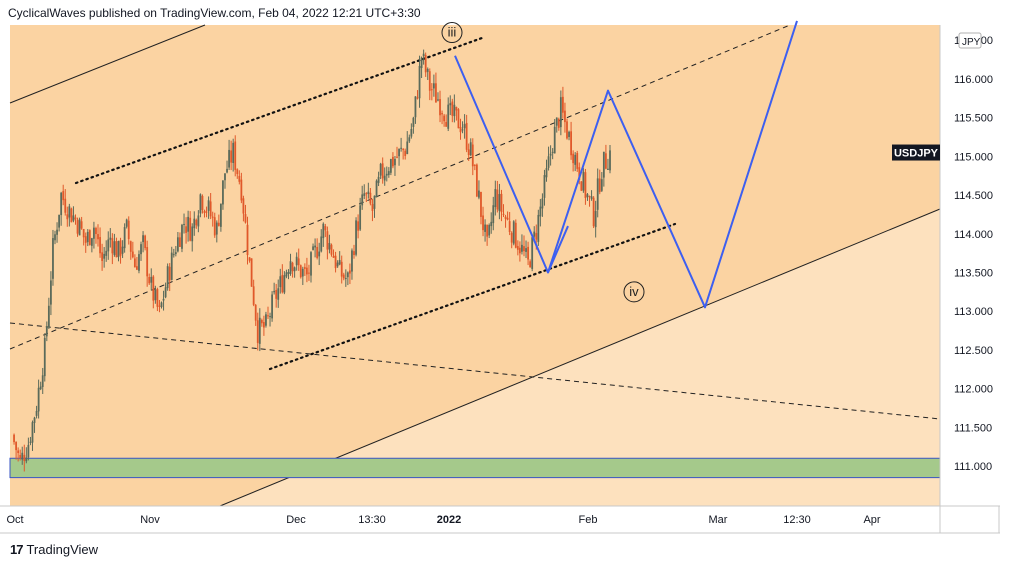 The image size is (1009, 568). Describe the element at coordinates (62, 549) in the screenshot. I see `brand-name: TradingView` at that location.